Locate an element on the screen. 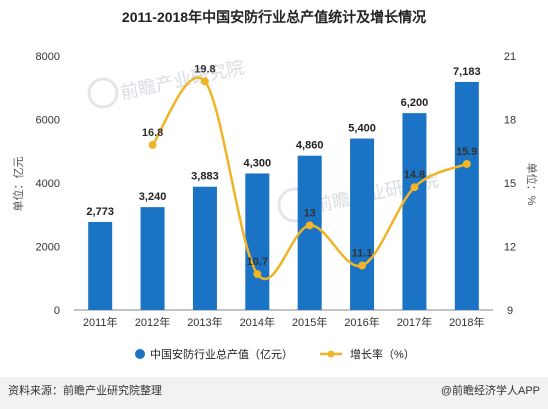  legend-bar-swatch is located at coordinates (140, 354).